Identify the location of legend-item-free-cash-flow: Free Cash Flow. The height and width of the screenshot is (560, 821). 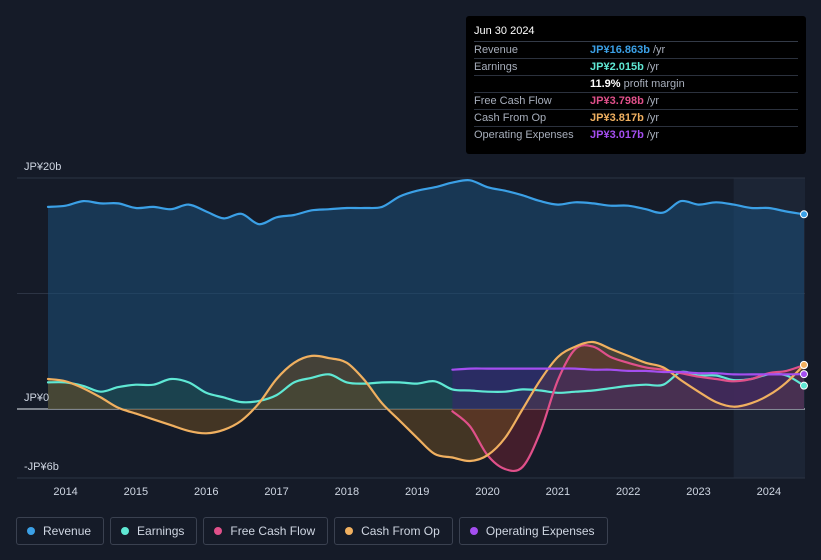
(266, 531).